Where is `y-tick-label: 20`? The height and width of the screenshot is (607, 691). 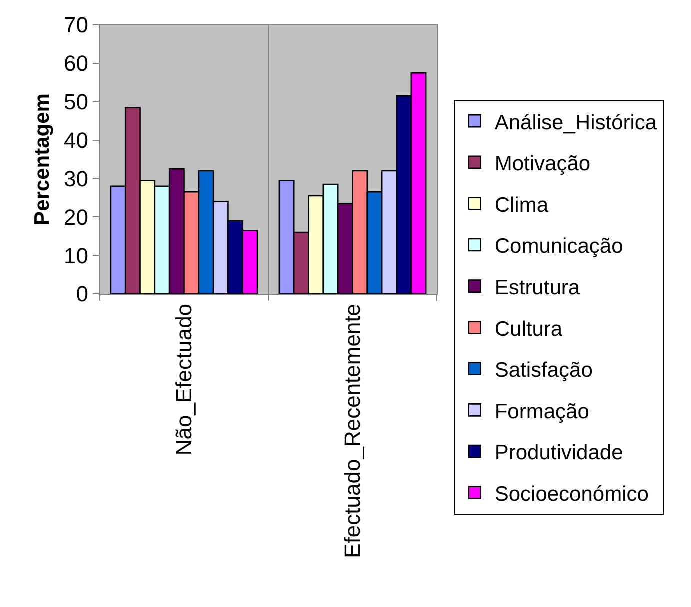 y-tick-label: 20 is located at coordinates (76, 217).